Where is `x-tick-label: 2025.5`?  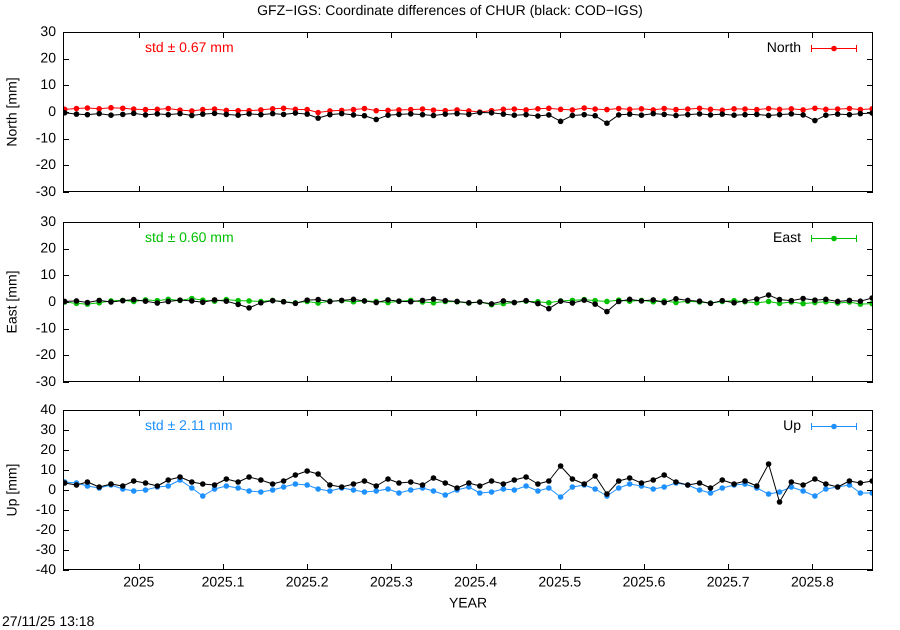
x-tick-label: 2025.5 is located at coordinates (560, 581).